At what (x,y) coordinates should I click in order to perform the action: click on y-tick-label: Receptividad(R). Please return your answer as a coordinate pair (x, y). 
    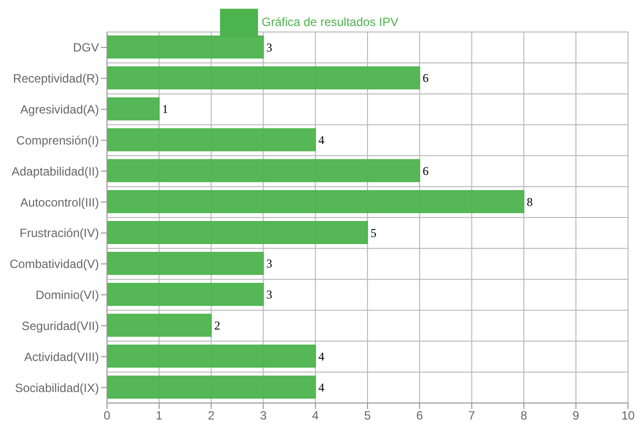
    Looking at the image, I should click on (55, 79).